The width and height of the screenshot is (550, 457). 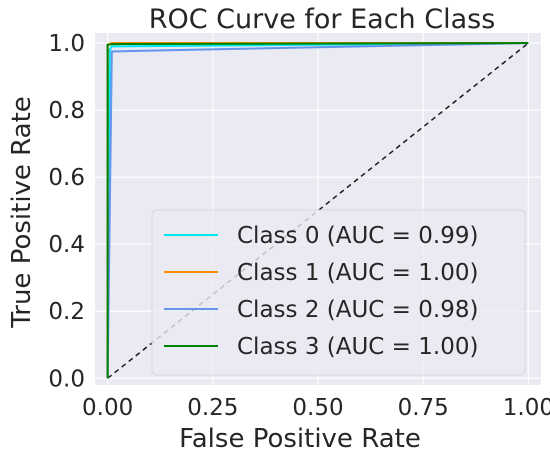 What do you see at coordinates (212, 408) in the screenshot?
I see `x-tick-label: 0.25` at bounding box center [212, 408].